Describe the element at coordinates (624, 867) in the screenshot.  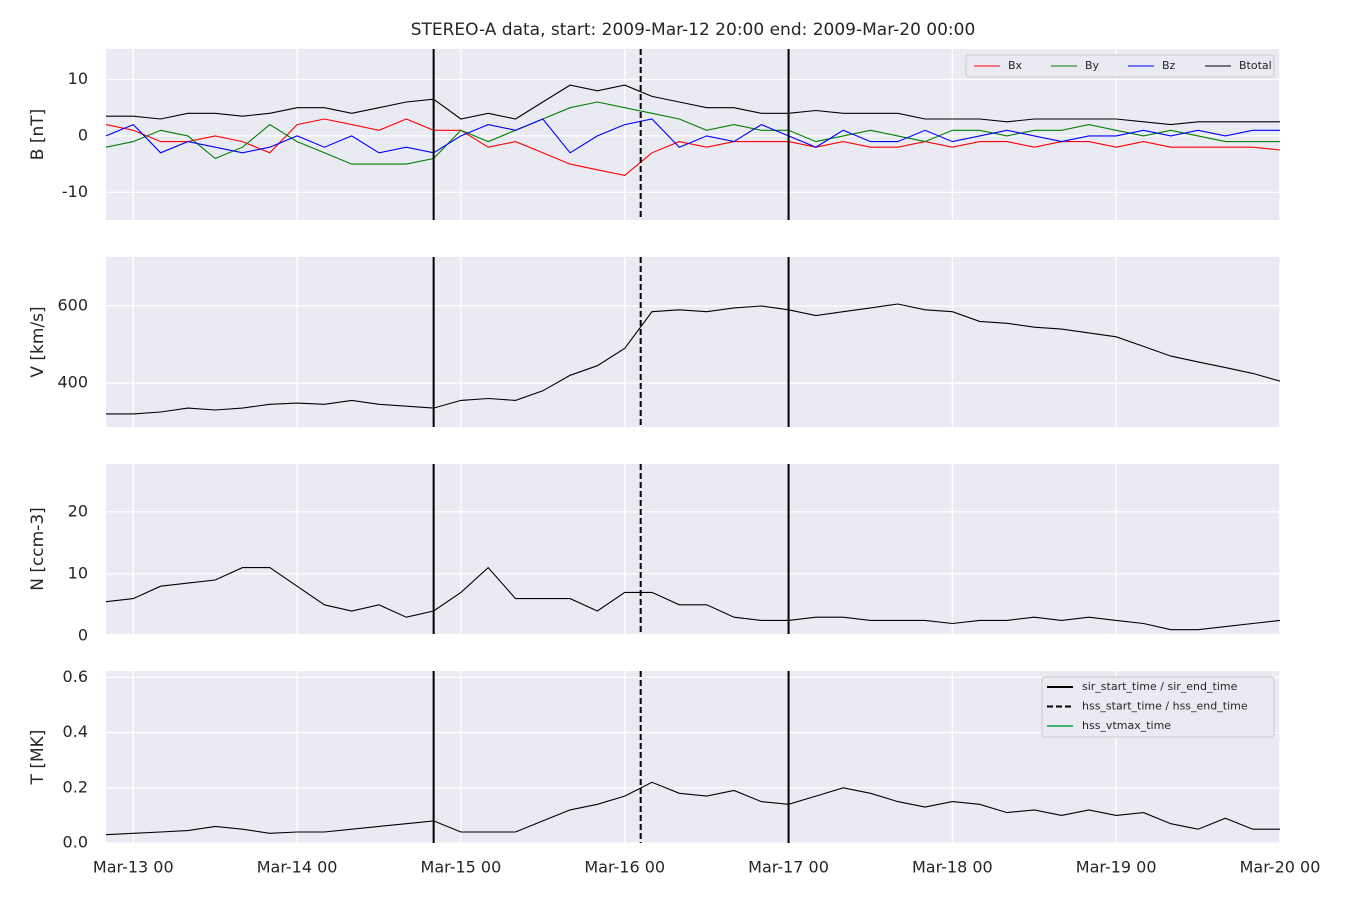
I see `x-tick-label: Mar-16 00` at that location.